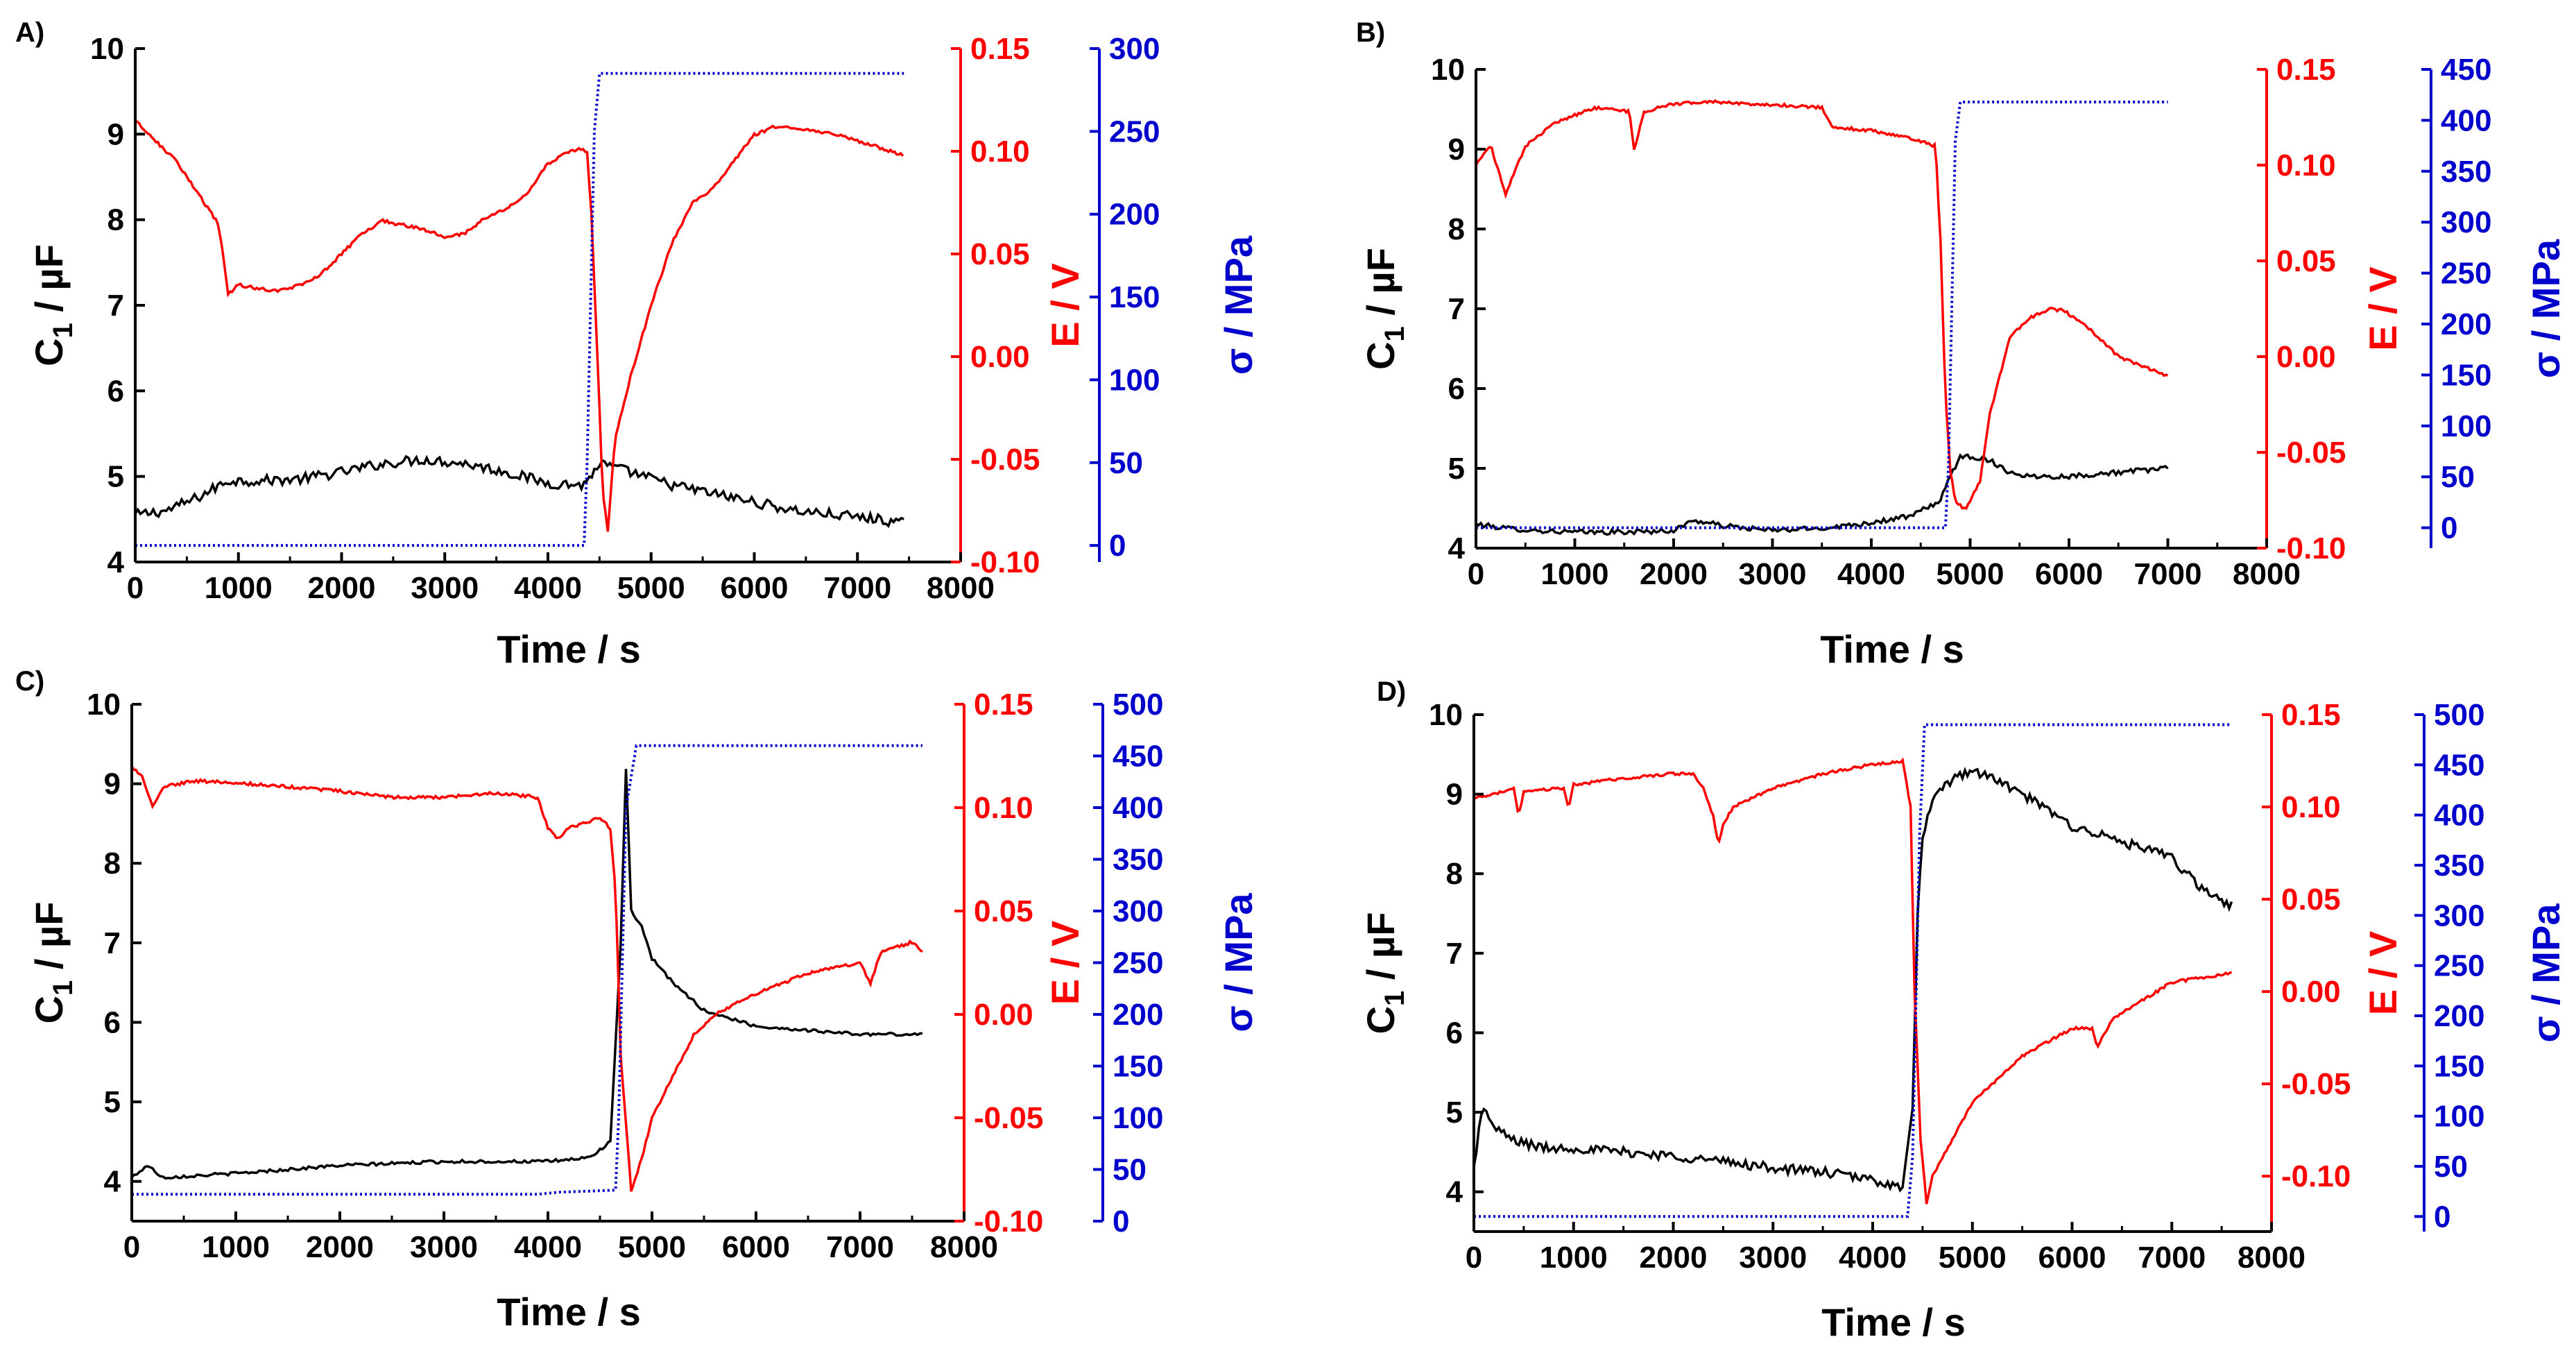 This screenshot has width=2576, height=1362. I want to click on y-right-sigma-tick-label: 50, so click(2451, 1167).